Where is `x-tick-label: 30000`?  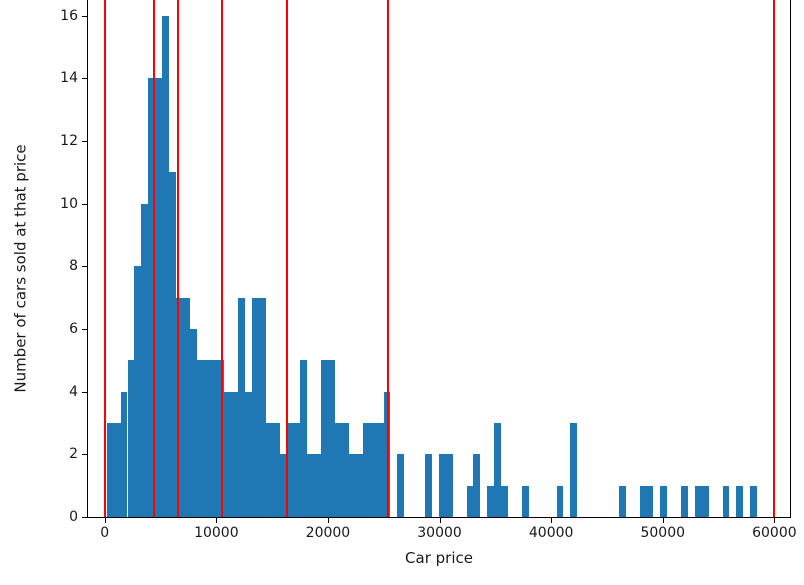
x-tick-label: 30000 is located at coordinates (439, 533).